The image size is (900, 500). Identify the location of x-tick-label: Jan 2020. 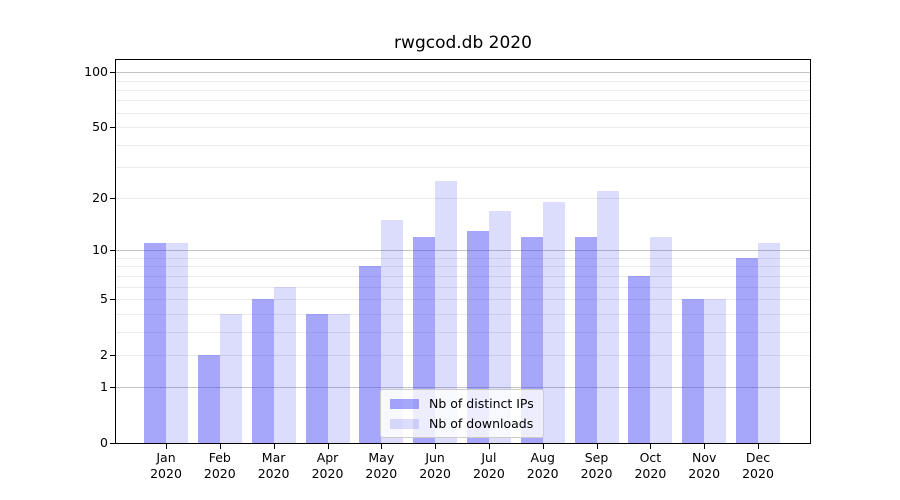
(166, 465).